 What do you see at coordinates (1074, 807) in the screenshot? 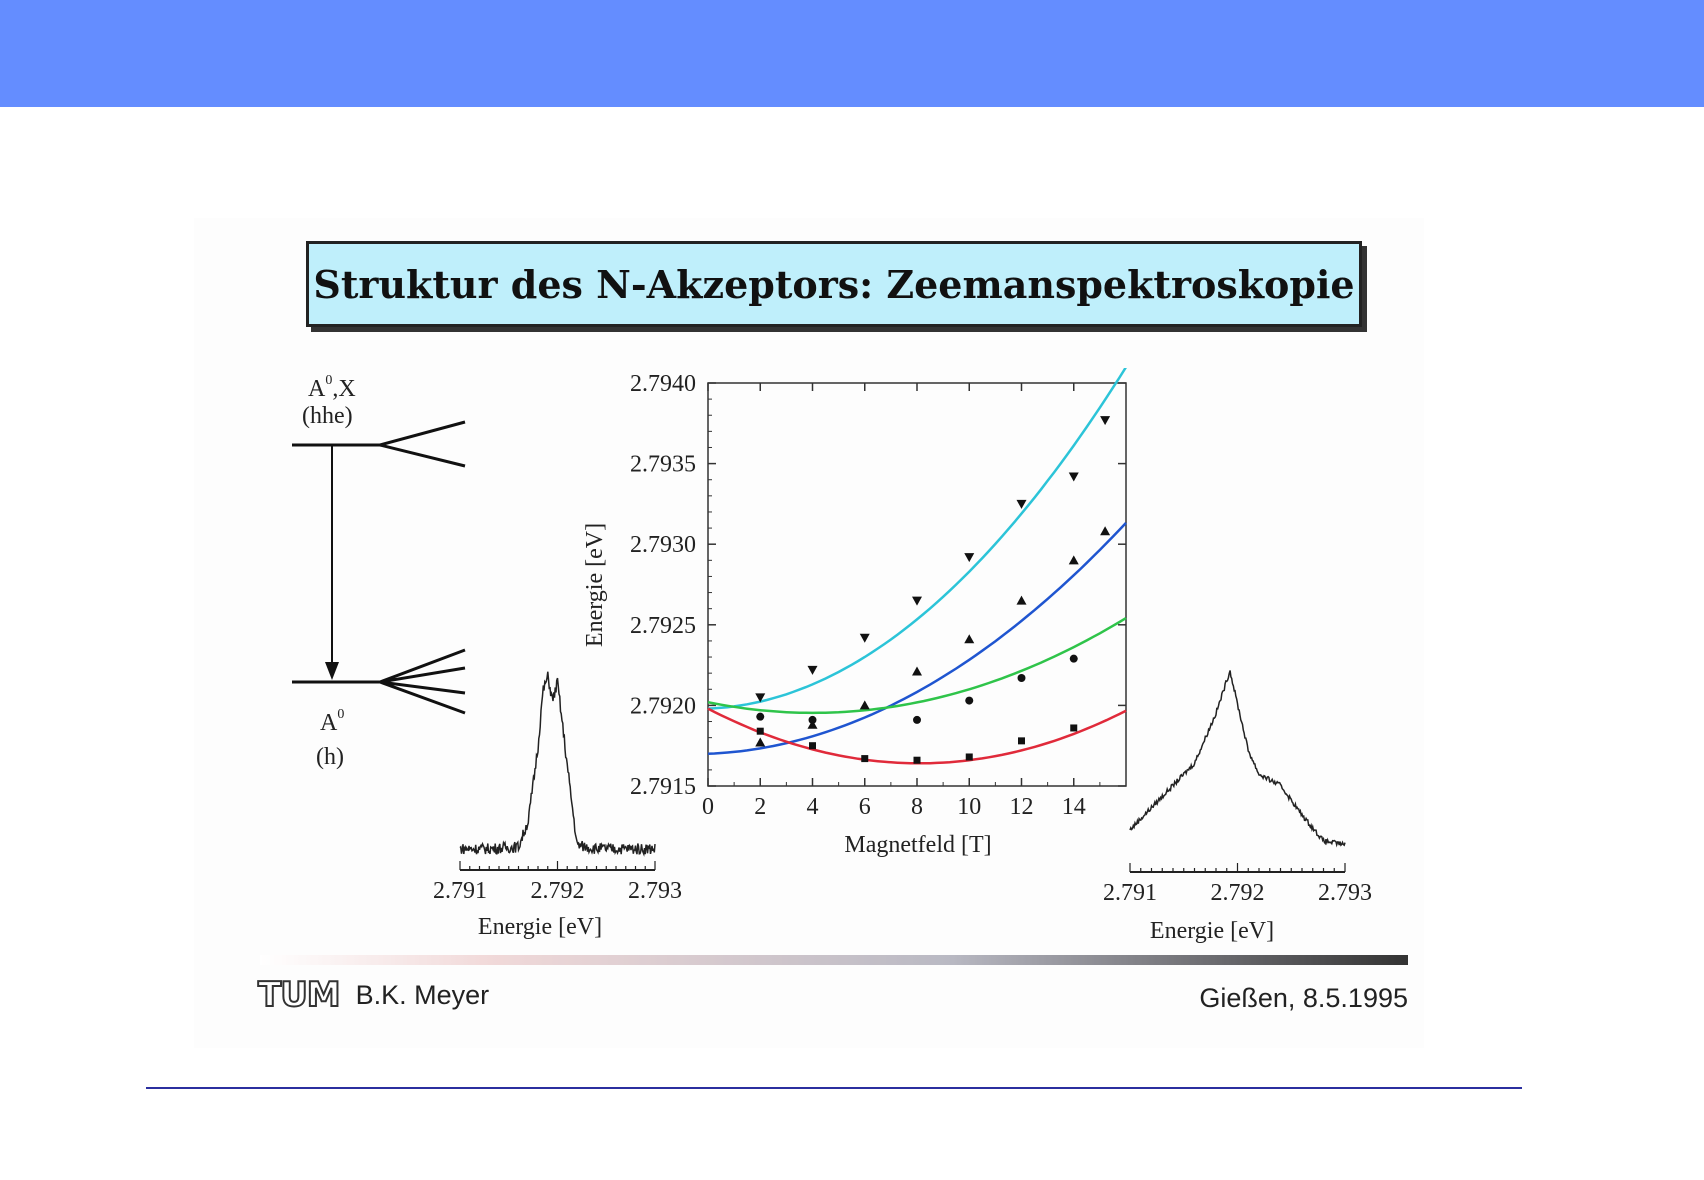
I see `x-tick-label: 14` at bounding box center [1074, 807].